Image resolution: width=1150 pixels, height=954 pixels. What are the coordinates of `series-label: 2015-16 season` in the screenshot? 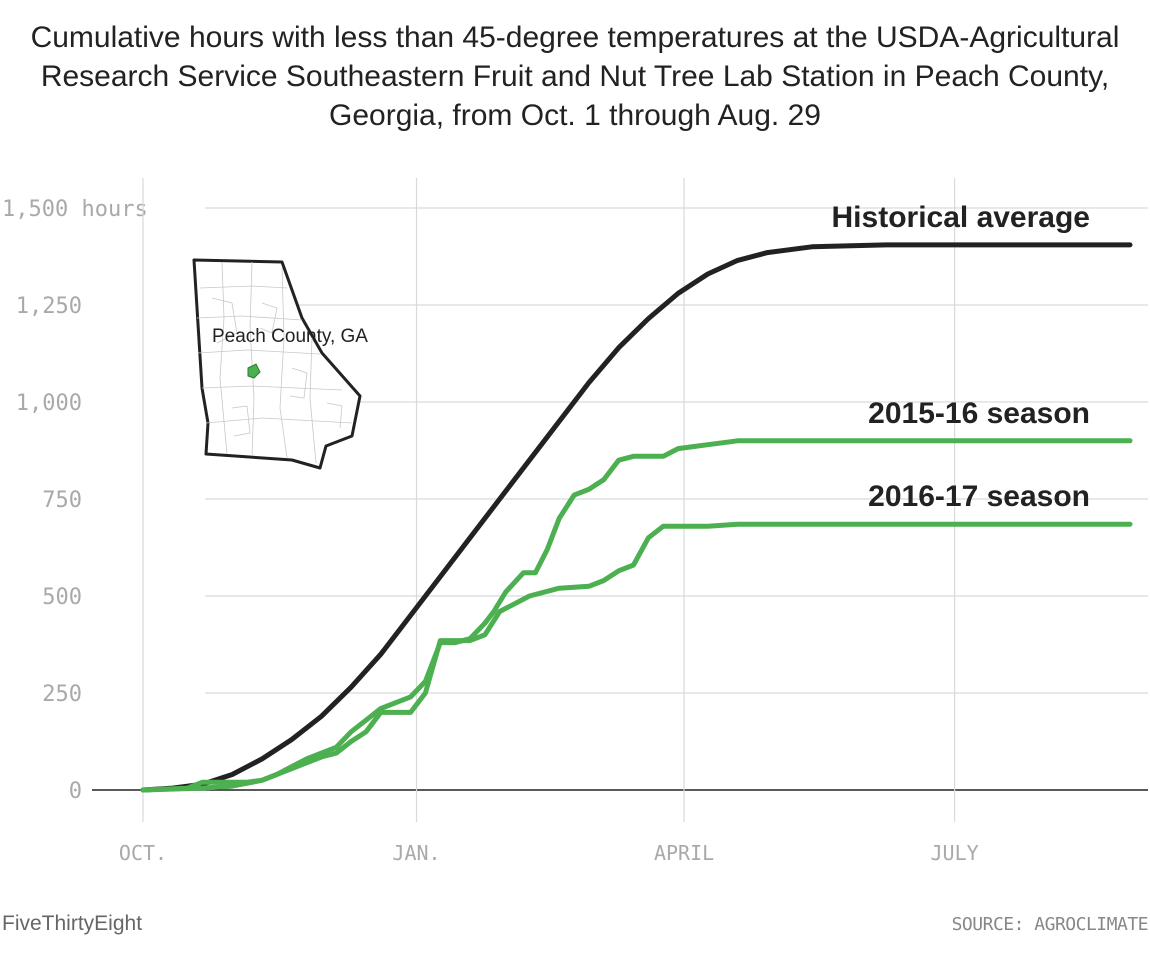 It's located at (979, 413).